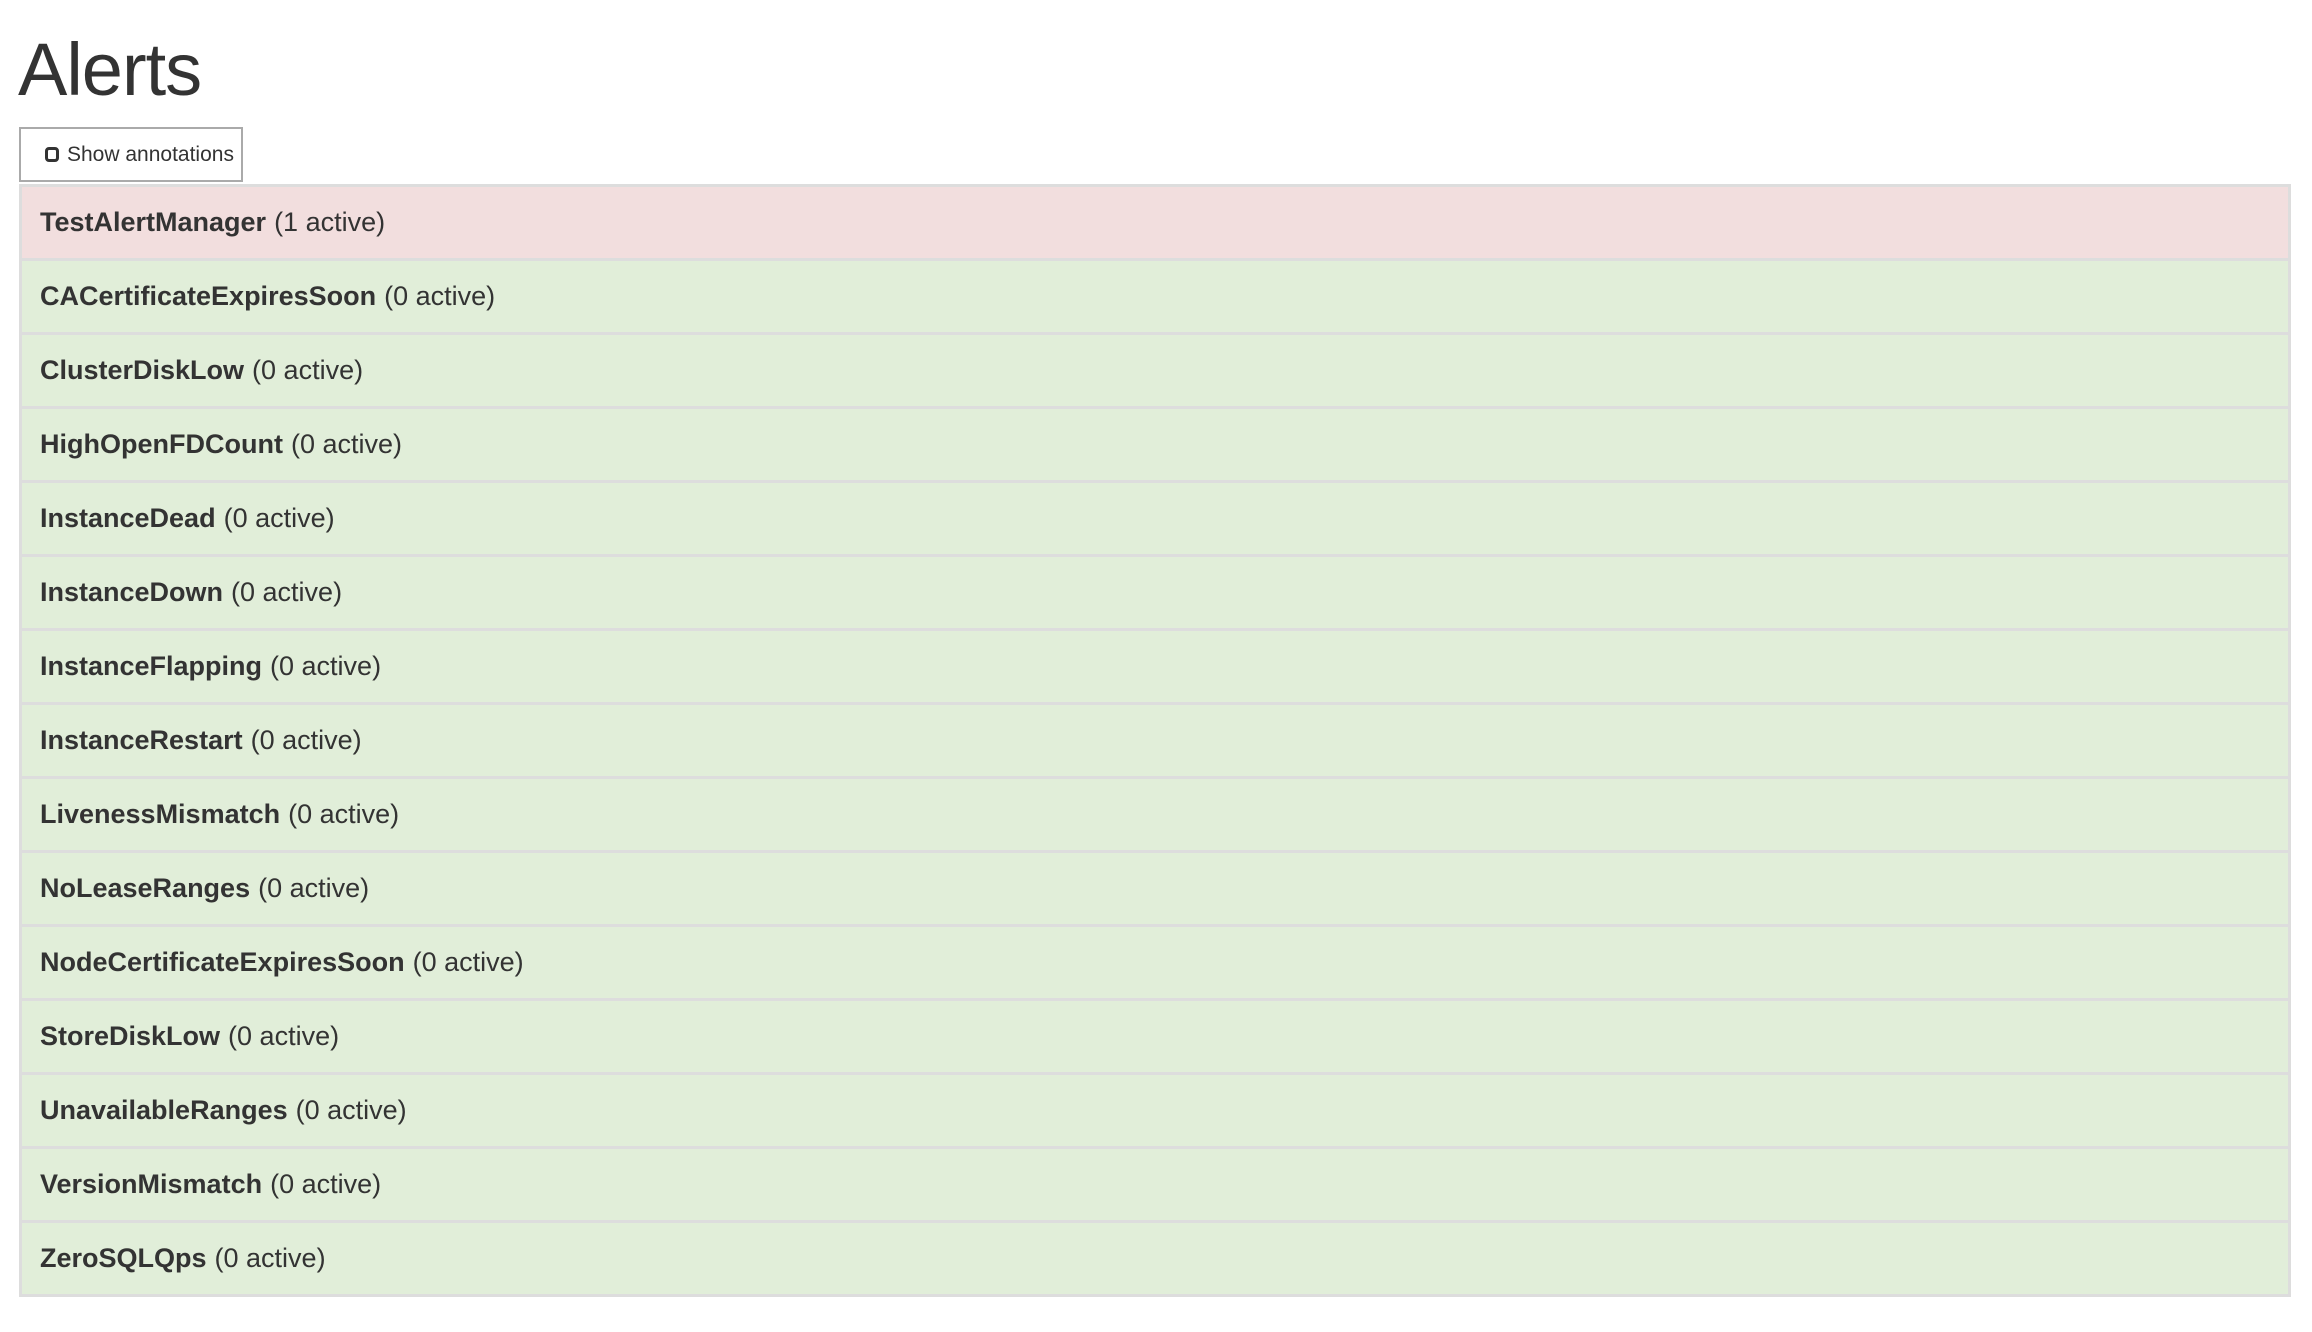 The image size is (2312, 1332). What do you see at coordinates (110, 69) in the screenshot?
I see `page-title: Alerts` at bounding box center [110, 69].